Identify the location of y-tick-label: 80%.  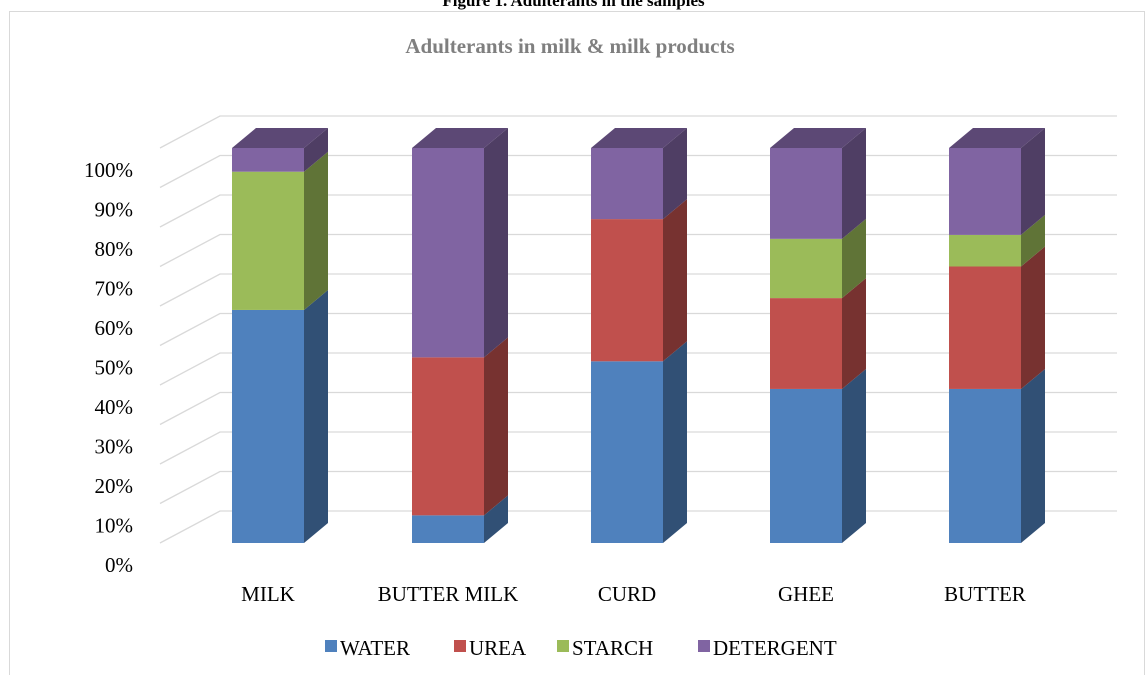
(114, 249).